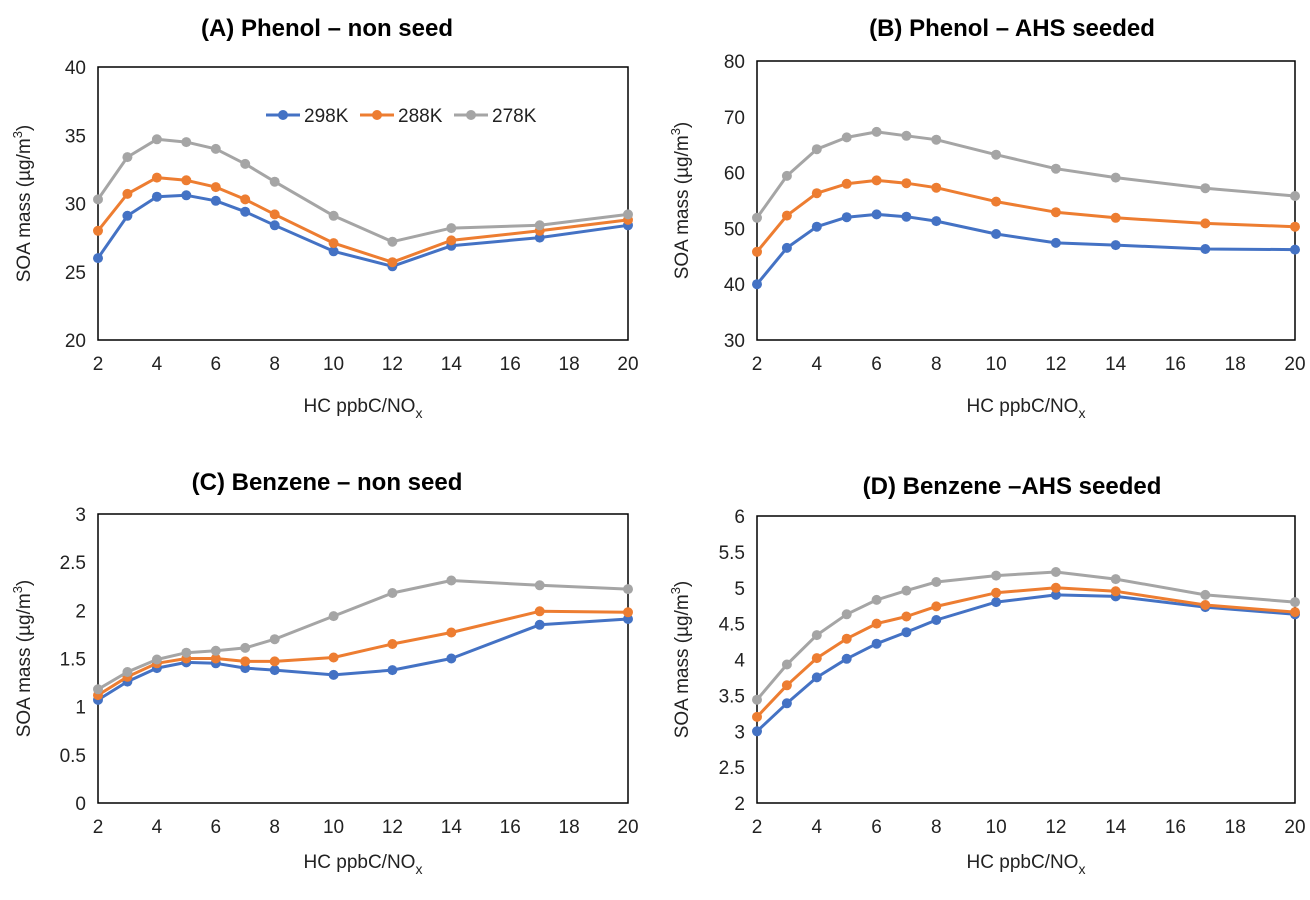 The width and height of the screenshot is (1310, 900). What do you see at coordinates (157, 827) in the screenshot?
I see `x-tick-label: 4` at bounding box center [157, 827].